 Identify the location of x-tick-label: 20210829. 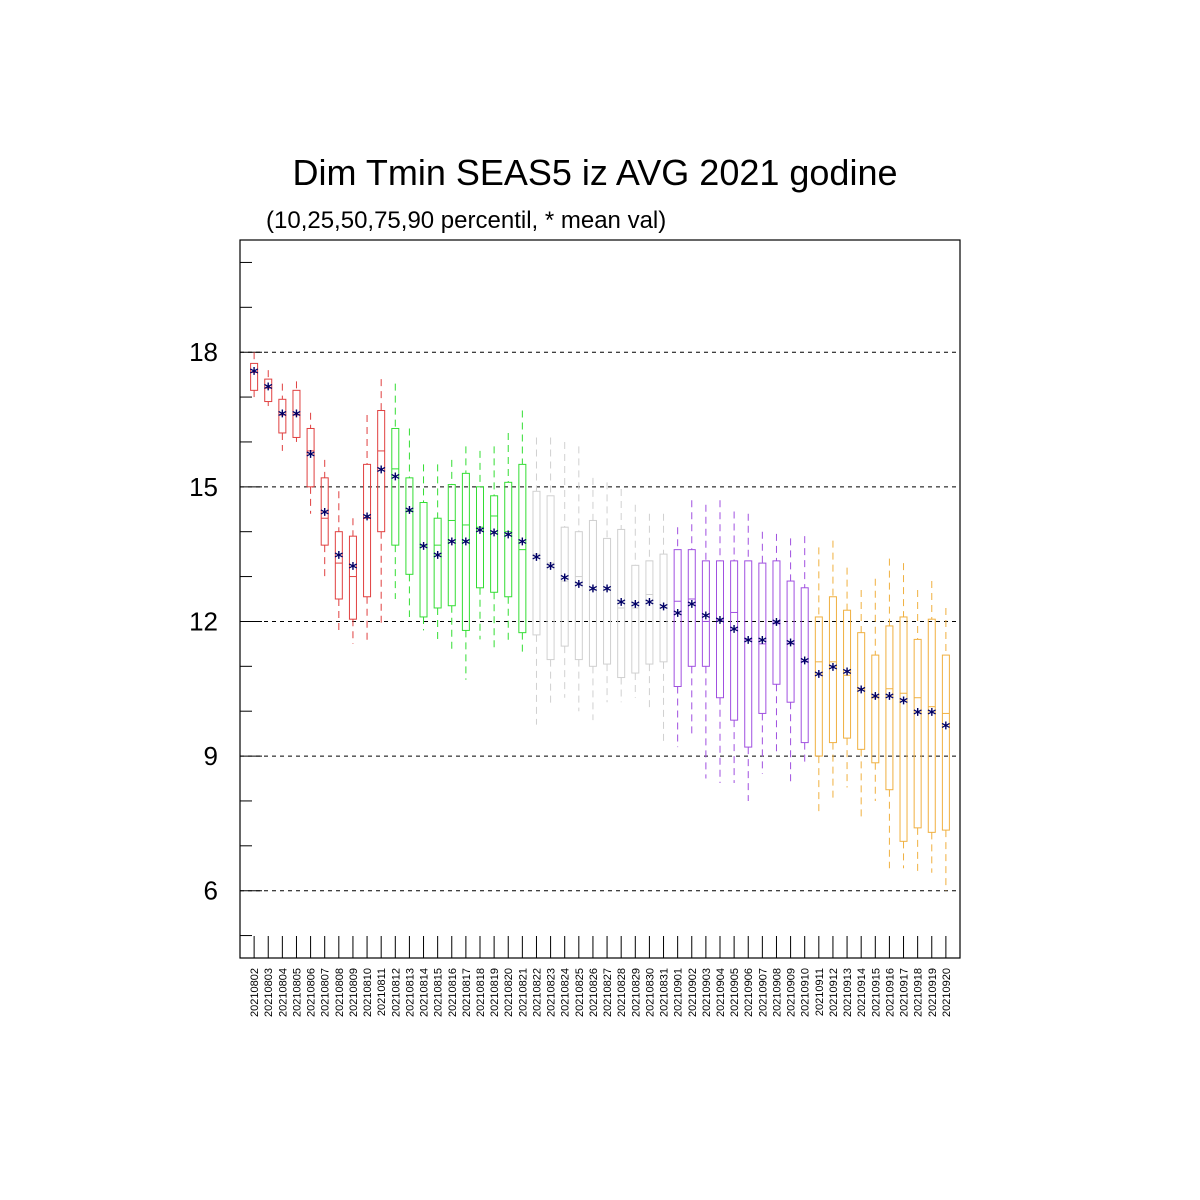
(636, 992).